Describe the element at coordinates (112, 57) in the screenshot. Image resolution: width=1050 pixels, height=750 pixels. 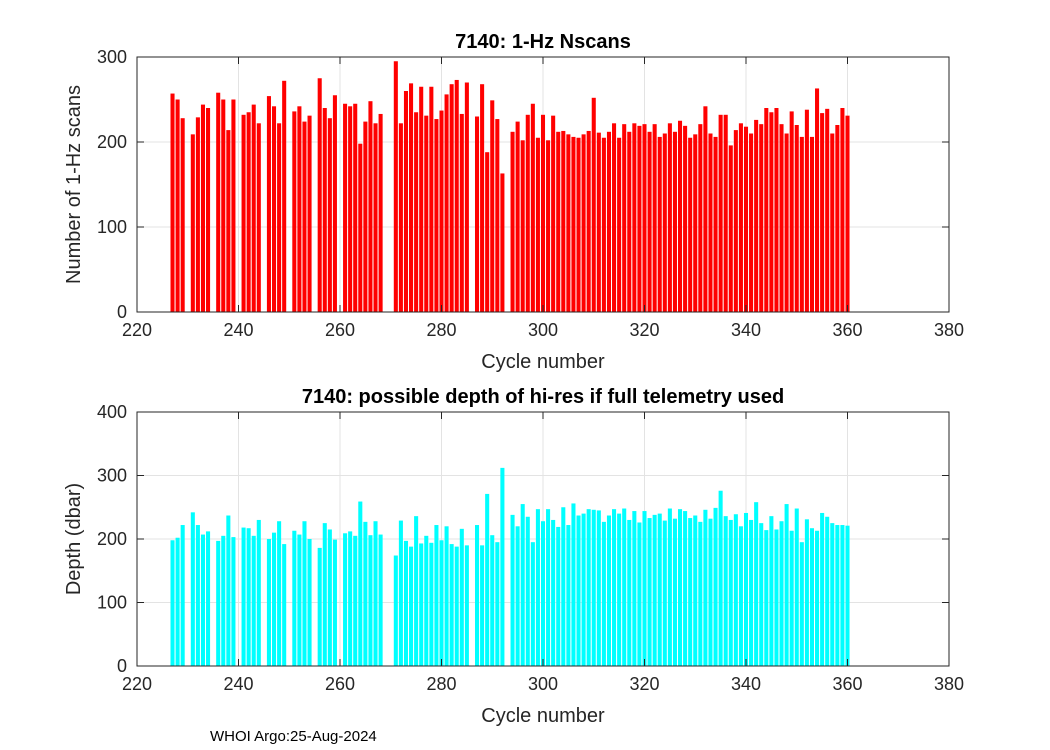
I see `y-tick-label: 300` at that location.